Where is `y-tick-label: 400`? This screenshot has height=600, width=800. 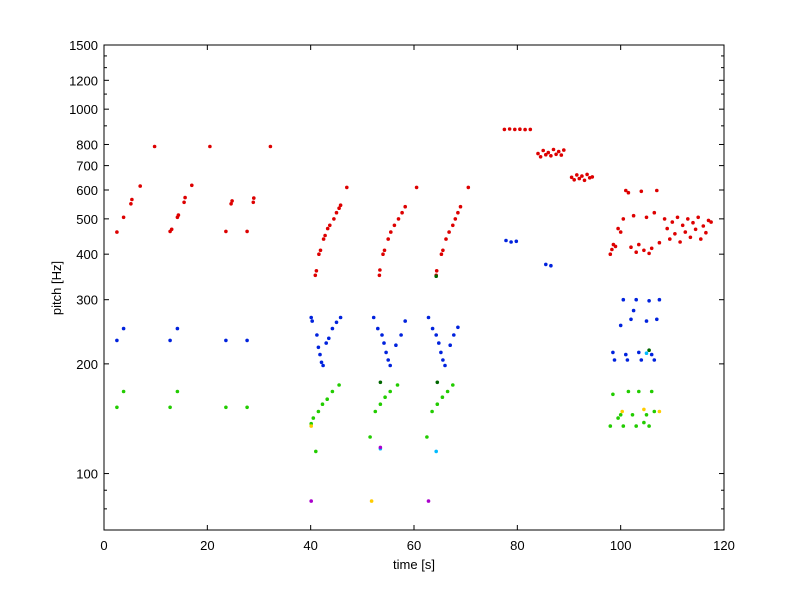 y-tick-label: 400 is located at coordinates (87, 254).